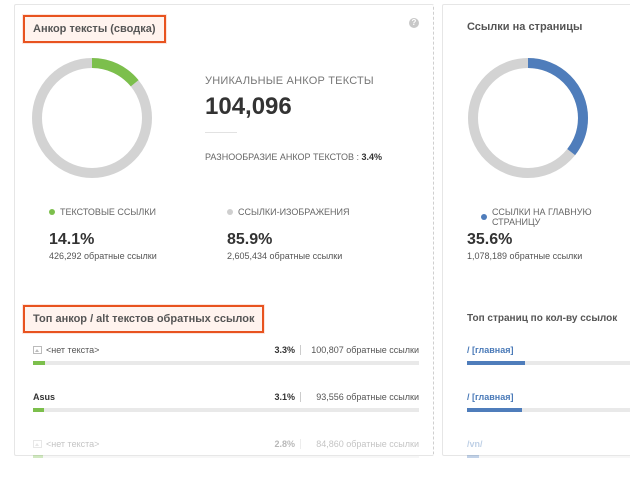  What do you see at coordinates (221, 132) in the screenshot?
I see `kpi-divider` at bounding box center [221, 132].